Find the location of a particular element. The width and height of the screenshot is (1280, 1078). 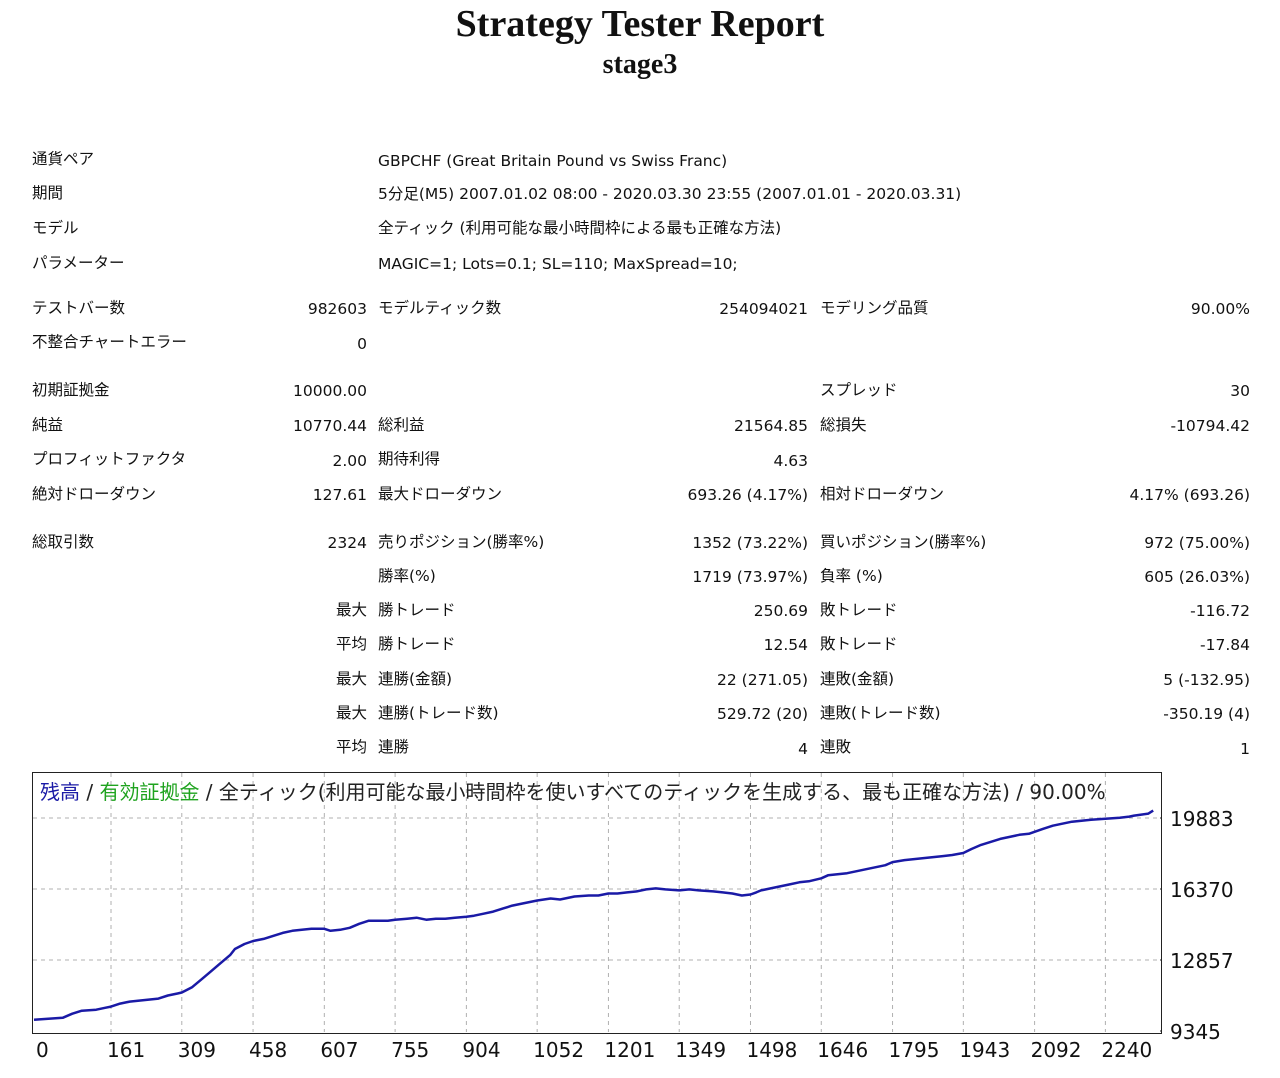

long-positions-label: 買いポジション(勝率%) is located at coordinates (903, 542).